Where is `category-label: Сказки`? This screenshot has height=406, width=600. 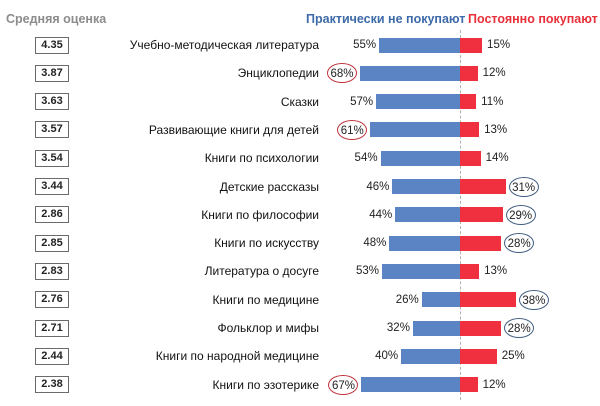 category-label: Сказки is located at coordinates (299, 101).